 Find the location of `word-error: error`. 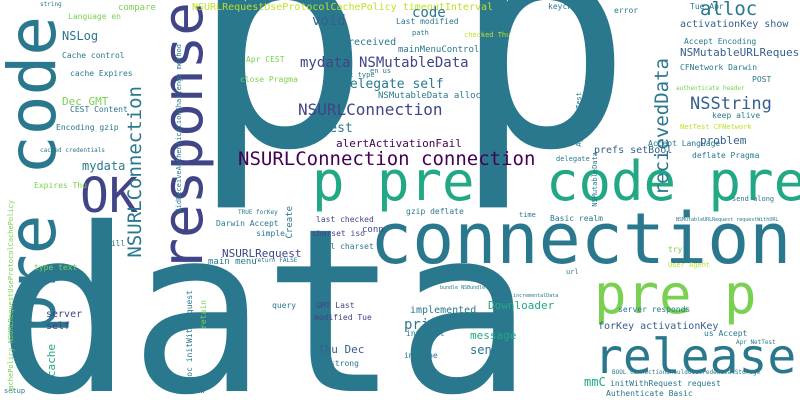

word-error: error is located at coordinates (626, 11).